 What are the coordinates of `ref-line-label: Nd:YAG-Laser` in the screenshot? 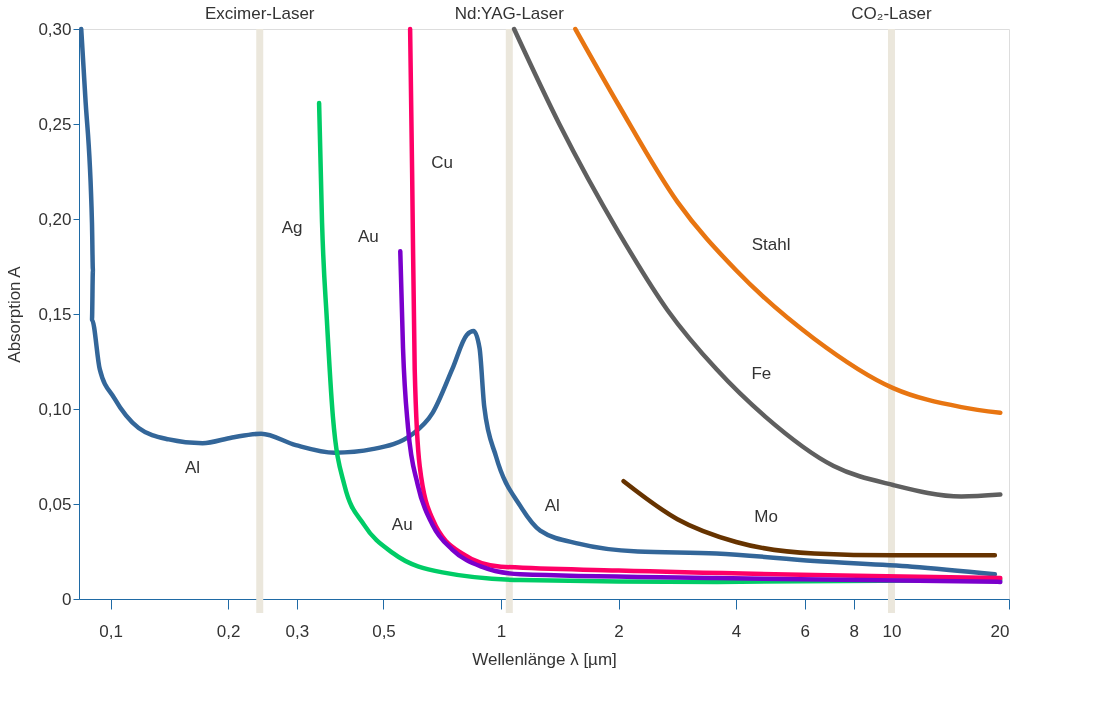 It's located at (509, 13).